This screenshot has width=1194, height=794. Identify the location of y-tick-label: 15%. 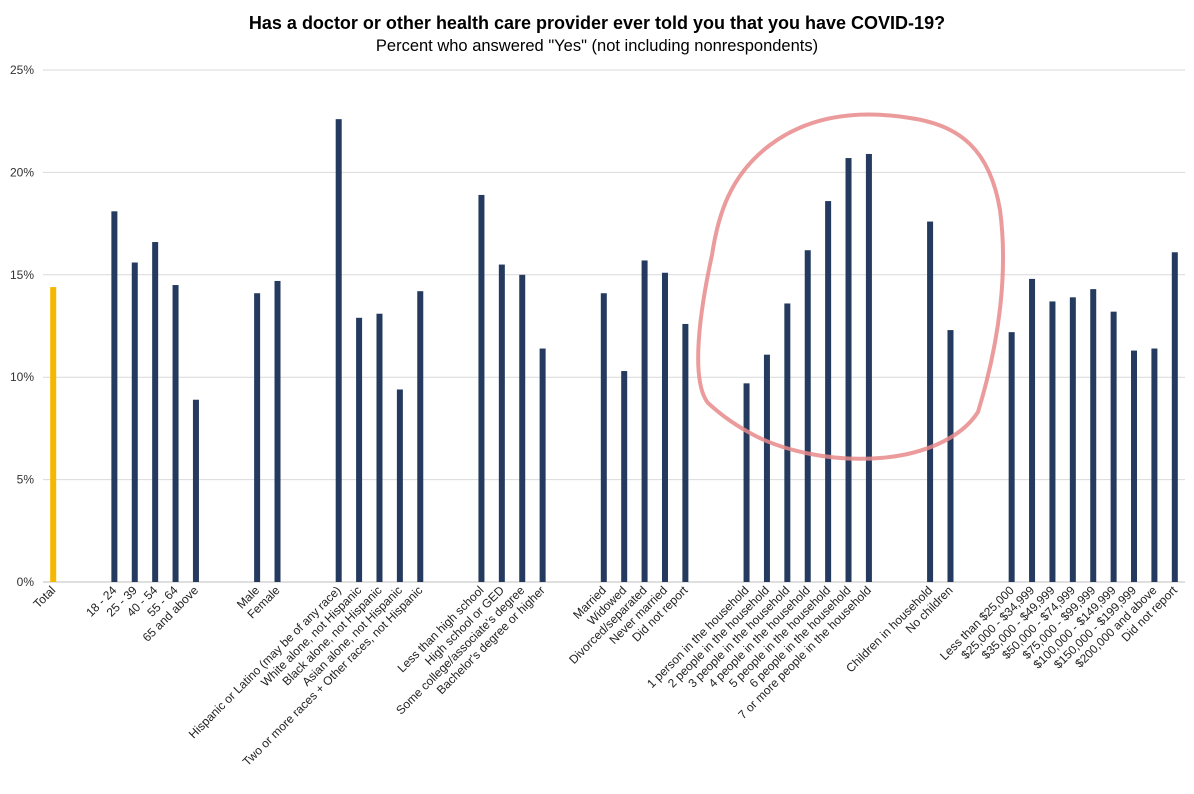
(22, 275).